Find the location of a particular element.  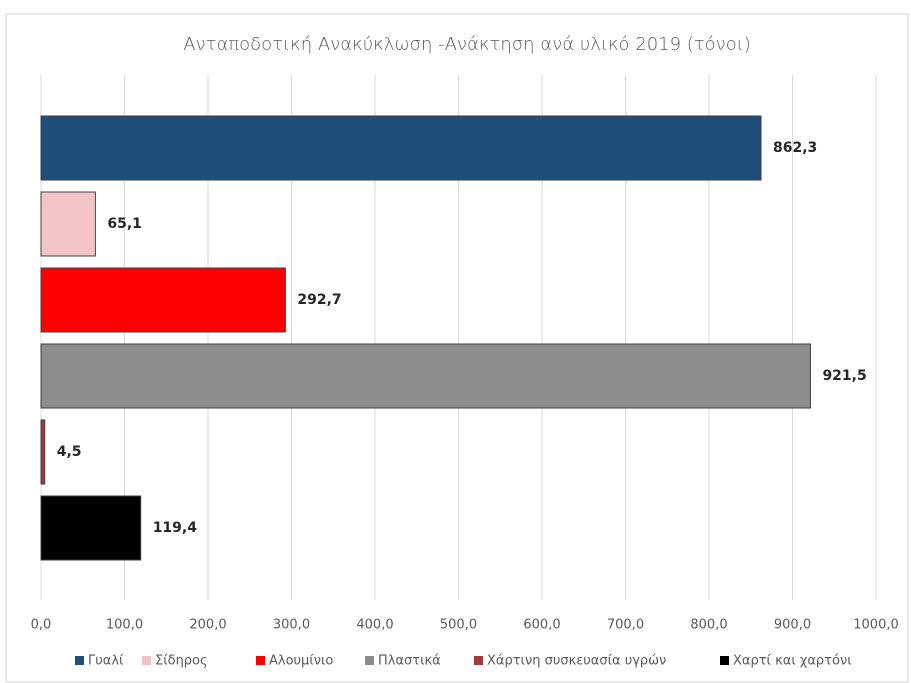

x-tick-label: 800,0 is located at coordinates (708, 625).